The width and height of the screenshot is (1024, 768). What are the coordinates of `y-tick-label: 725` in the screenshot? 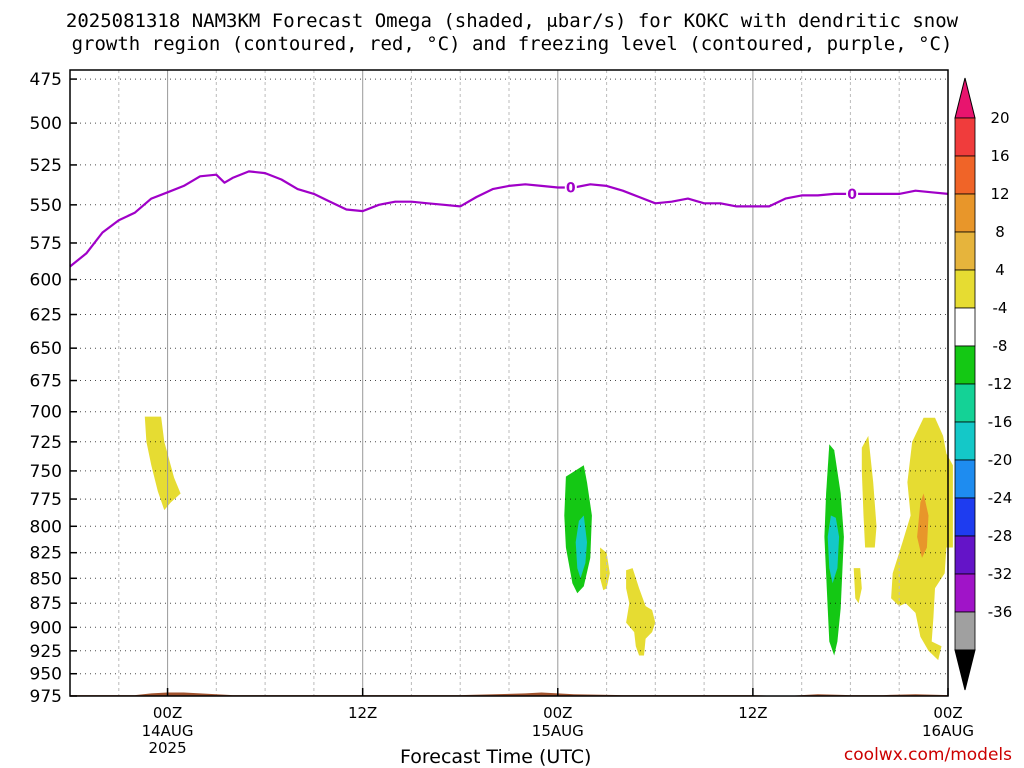 It's located at (46, 443).